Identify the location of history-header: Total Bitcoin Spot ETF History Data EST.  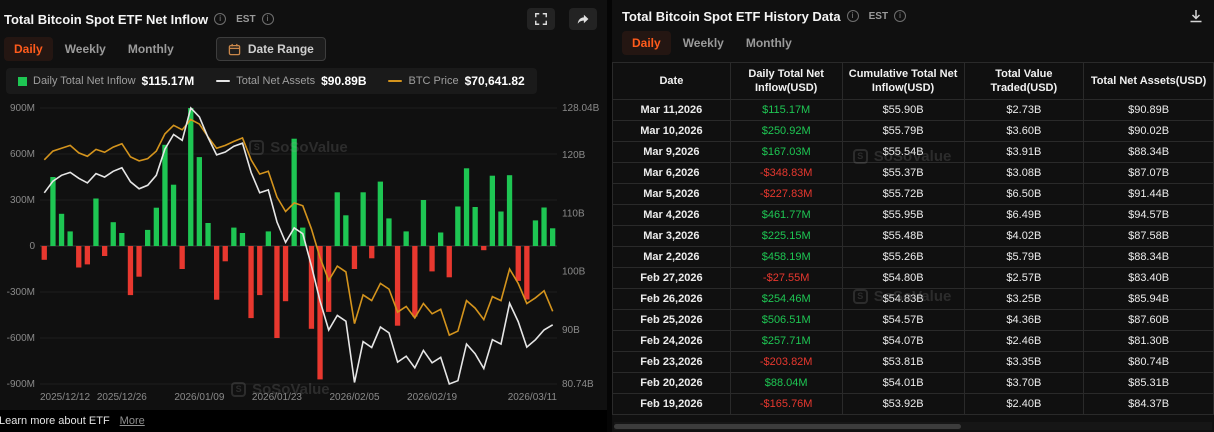
(913, 14).